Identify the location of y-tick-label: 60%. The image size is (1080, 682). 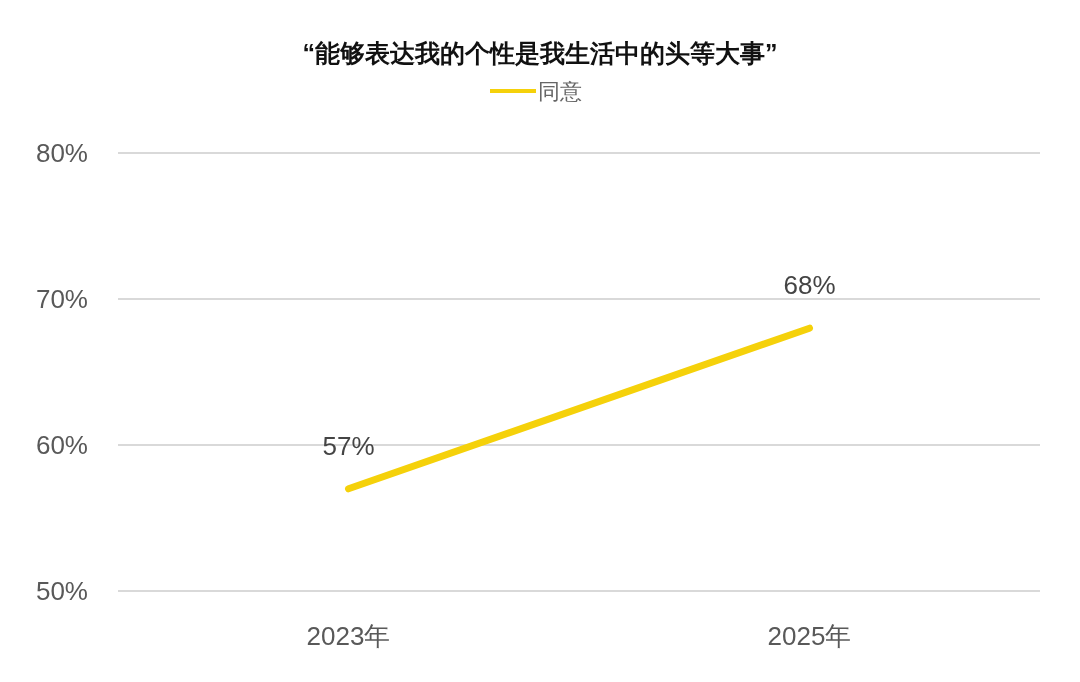
(61, 445).